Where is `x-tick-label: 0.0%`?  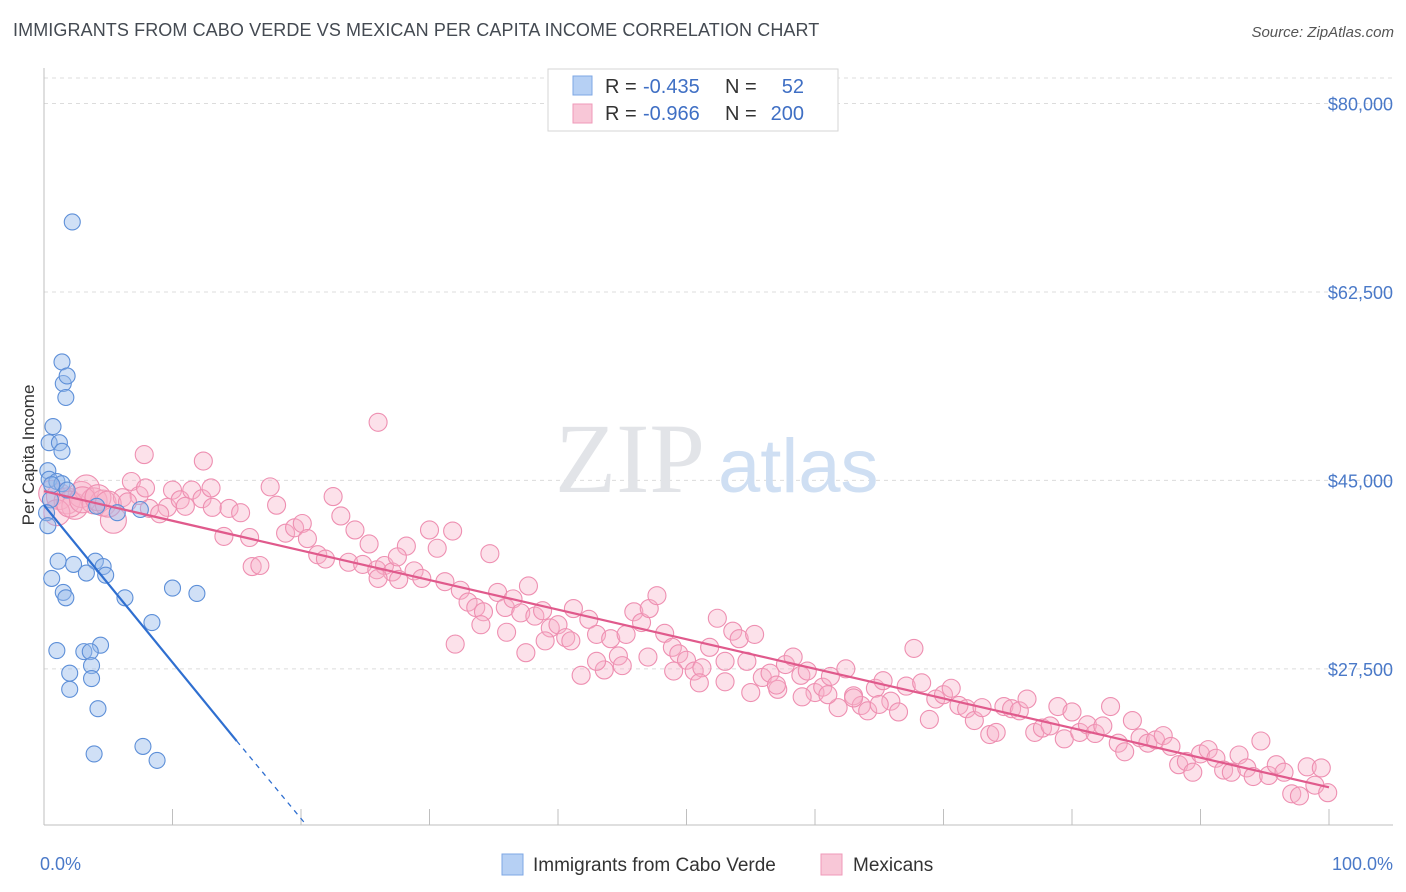
x-tick-label: 0.0% is located at coordinates (60, 864).